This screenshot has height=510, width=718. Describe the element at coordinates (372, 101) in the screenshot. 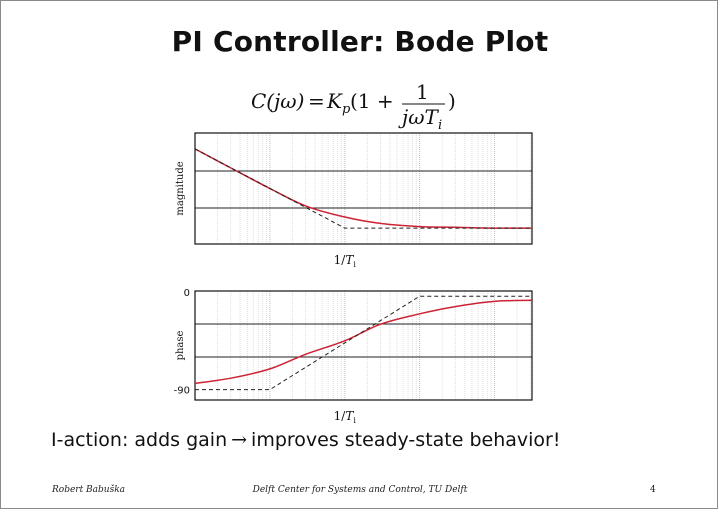

I see `formula-open: (1 +` at that location.